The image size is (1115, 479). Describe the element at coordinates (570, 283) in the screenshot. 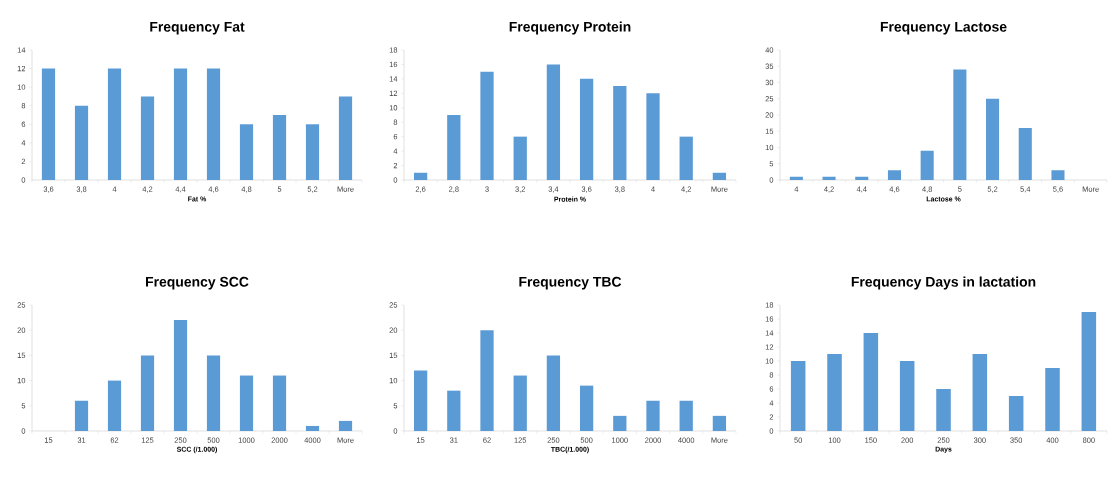

I see `chart-title: Frequency TBC` at that location.